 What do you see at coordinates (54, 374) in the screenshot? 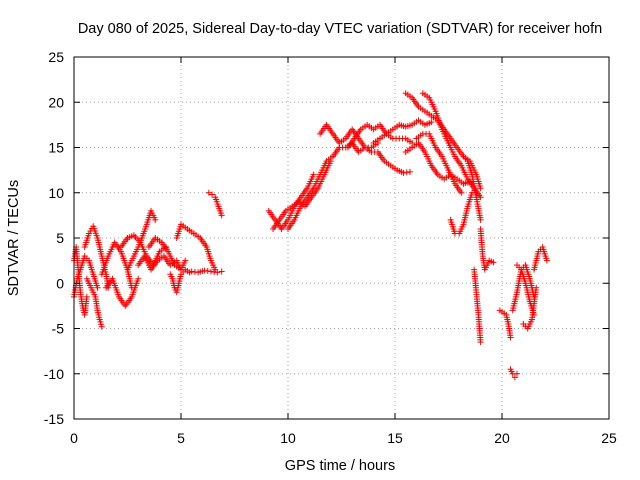
I see `y-tick-label: -10` at bounding box center [54, 374].